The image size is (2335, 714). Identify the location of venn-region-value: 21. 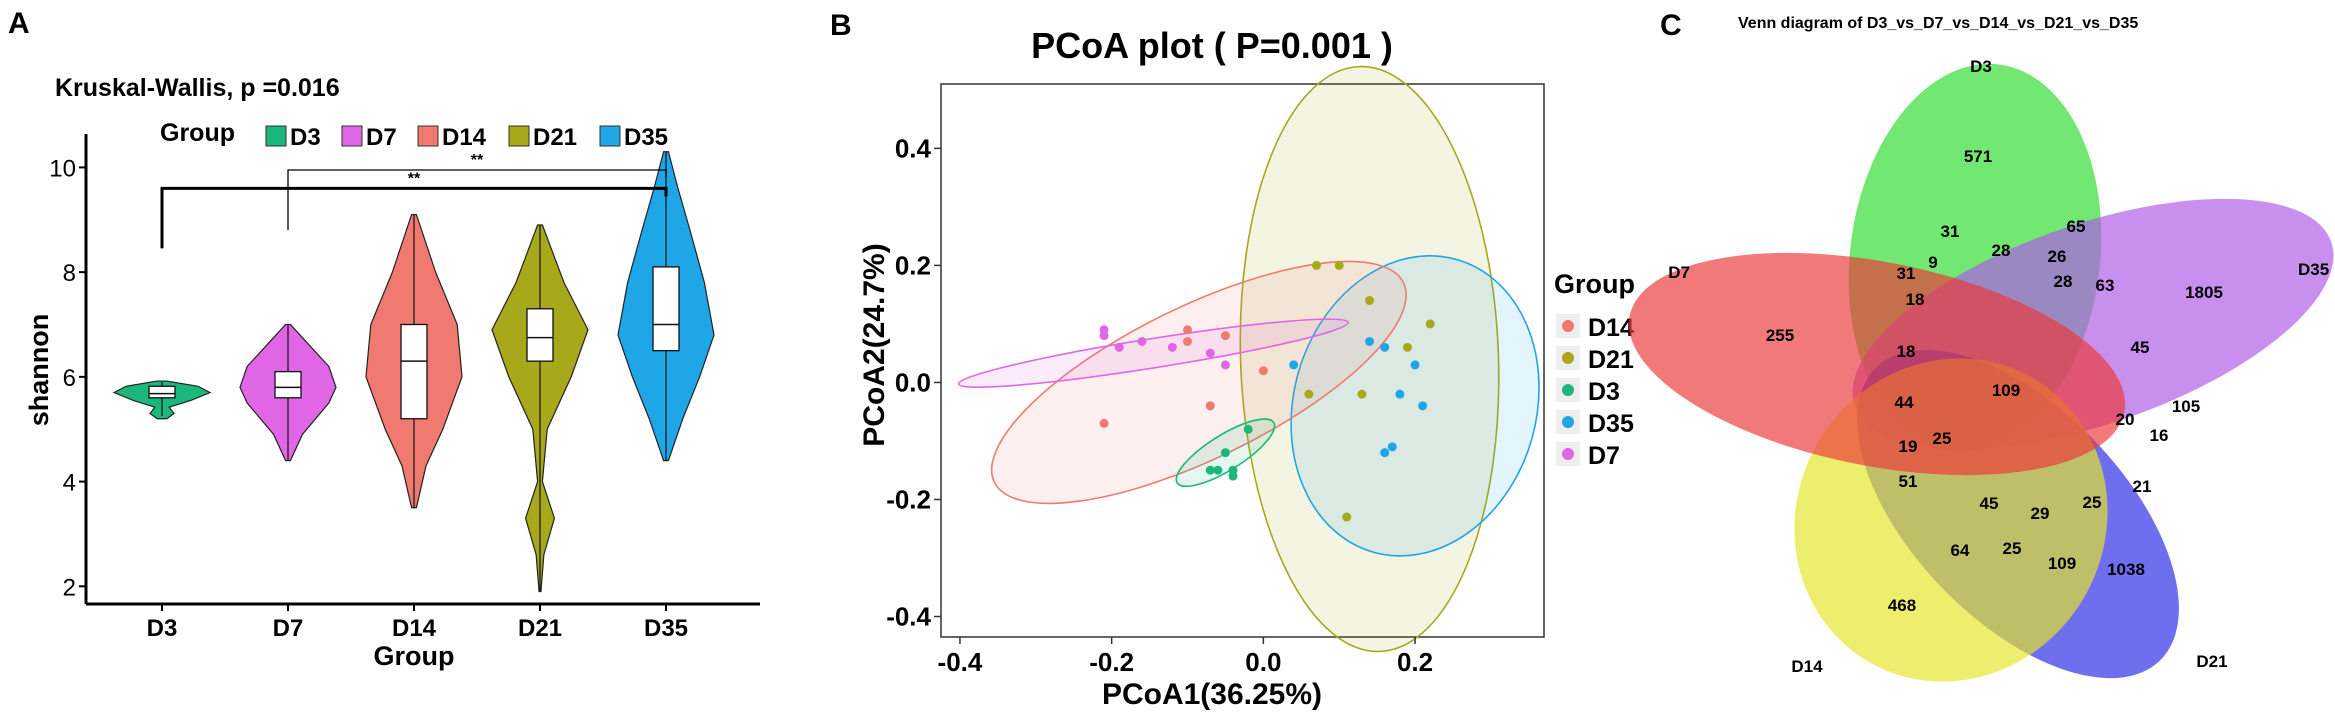
(2142, 486).